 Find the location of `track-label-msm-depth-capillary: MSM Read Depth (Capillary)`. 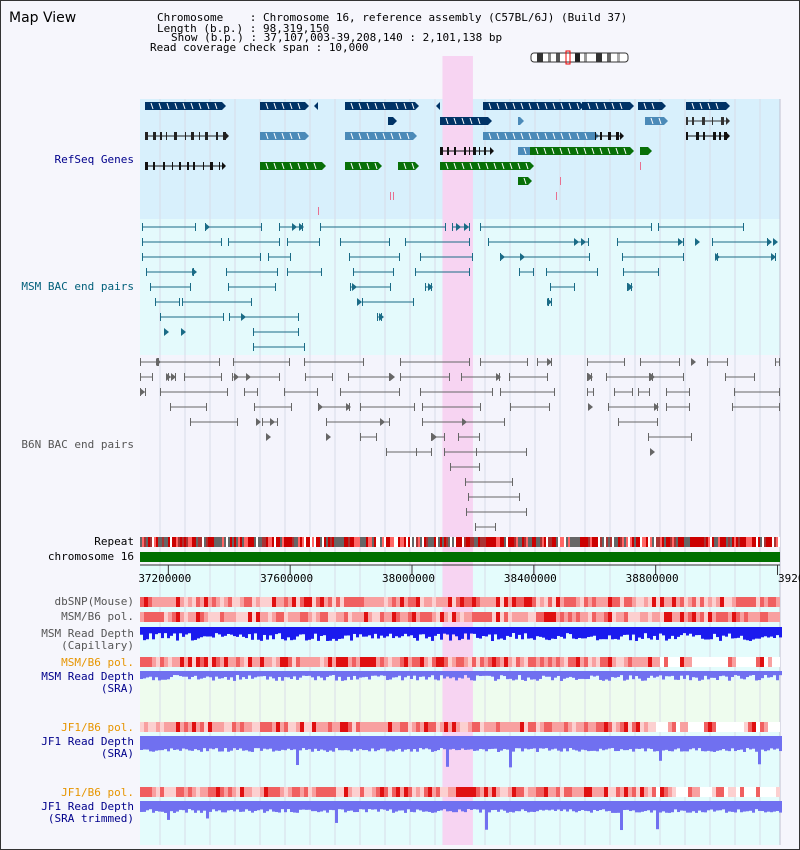

track-label-msm-depth-capillary: MSM Read Depth (Capillary) is located at coordinates (87, 639).